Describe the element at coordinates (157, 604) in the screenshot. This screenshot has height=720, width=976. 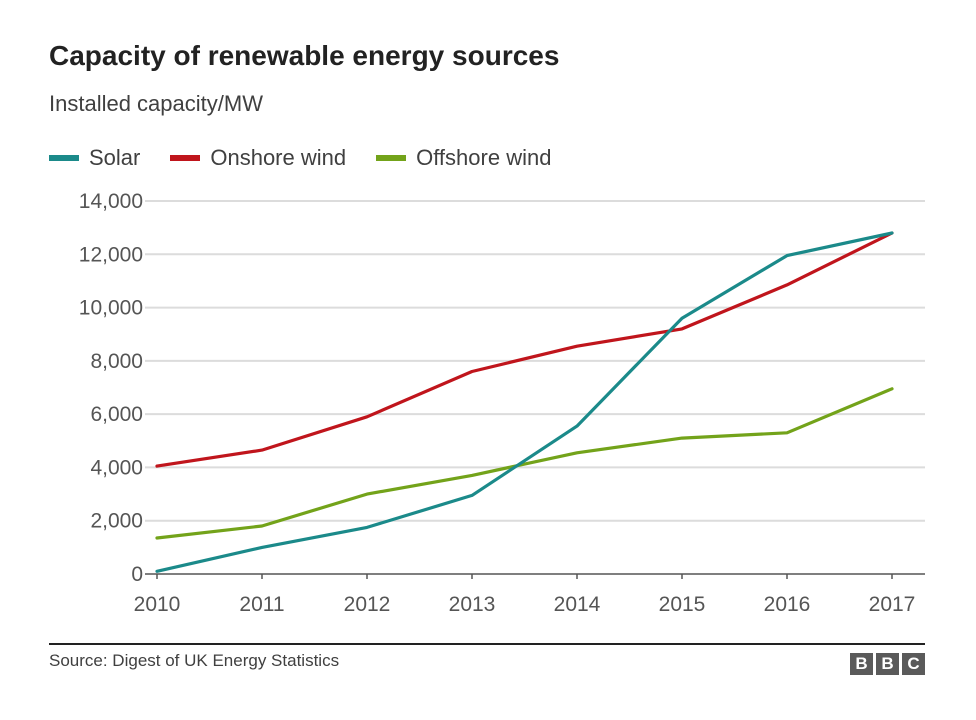
I see `x-tick-label: 2010` at that location.